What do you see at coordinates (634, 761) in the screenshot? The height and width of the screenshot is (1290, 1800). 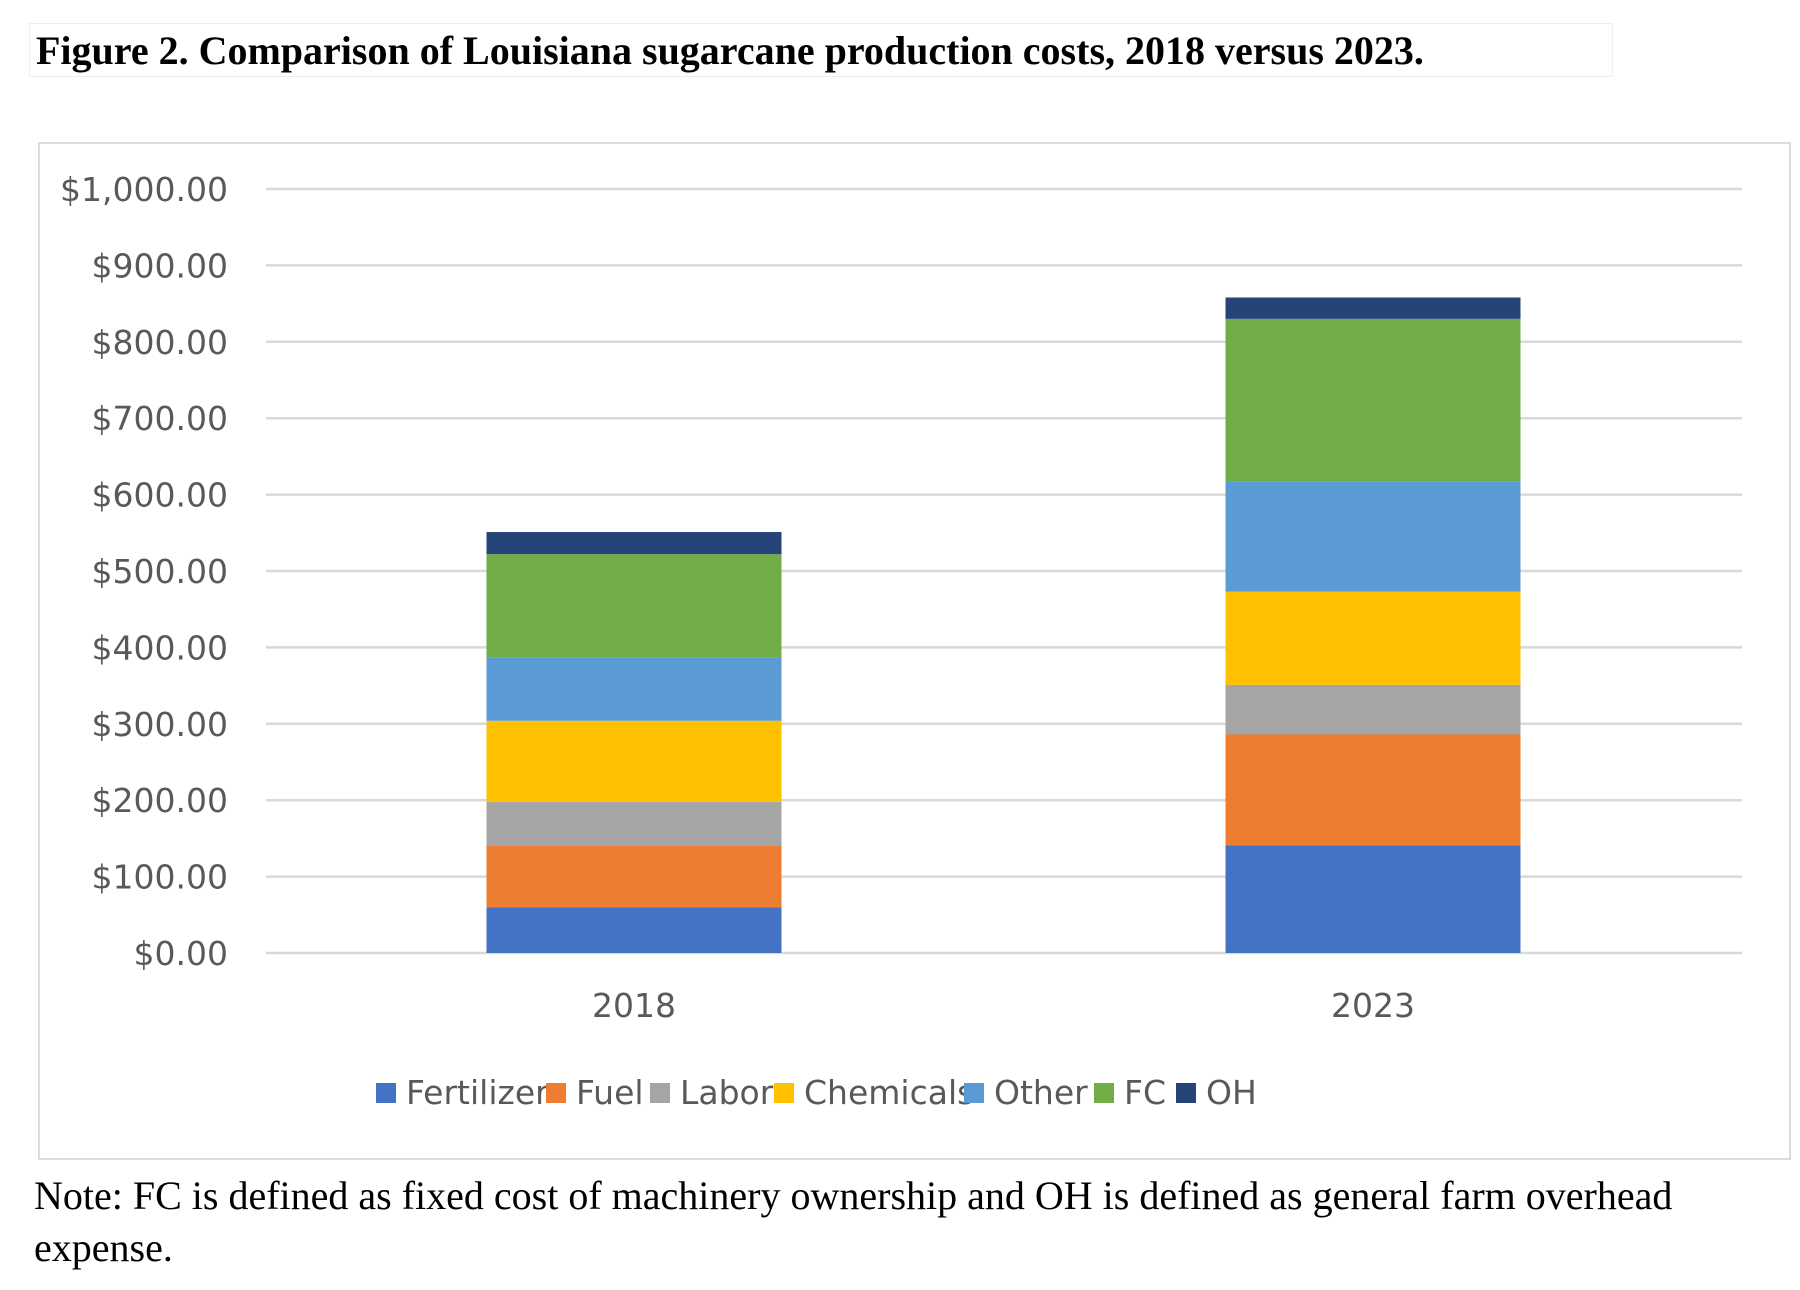 I see `bar-segment-chemicals-2018` at bounding box center [634, 761].